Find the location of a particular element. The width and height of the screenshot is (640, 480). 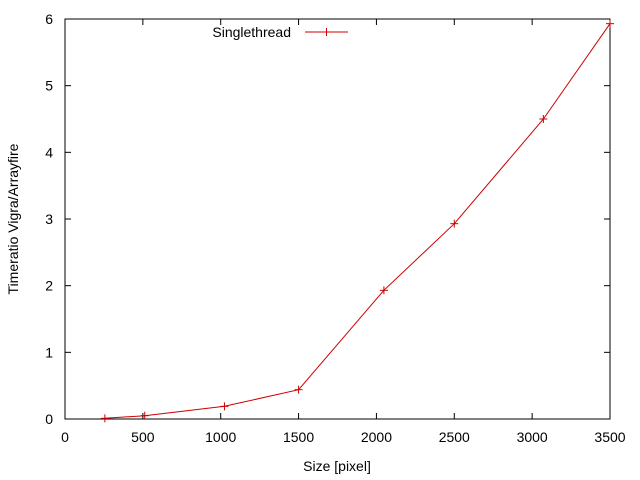

x-tick-label: 3000 is located at coordinates (532, 437).